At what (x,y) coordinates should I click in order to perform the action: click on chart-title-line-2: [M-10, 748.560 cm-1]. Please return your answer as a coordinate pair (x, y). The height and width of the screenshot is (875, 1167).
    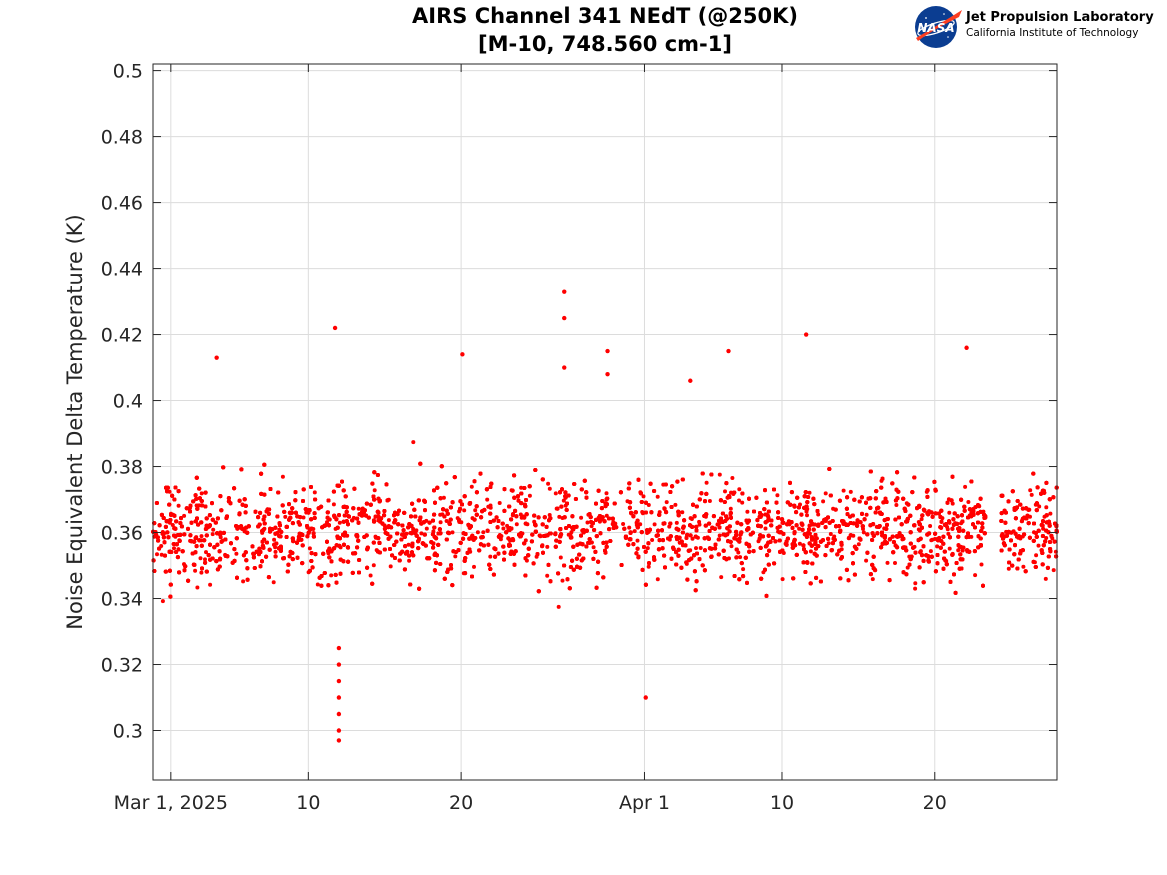
    Looking at the image, I should click on (605, 44).